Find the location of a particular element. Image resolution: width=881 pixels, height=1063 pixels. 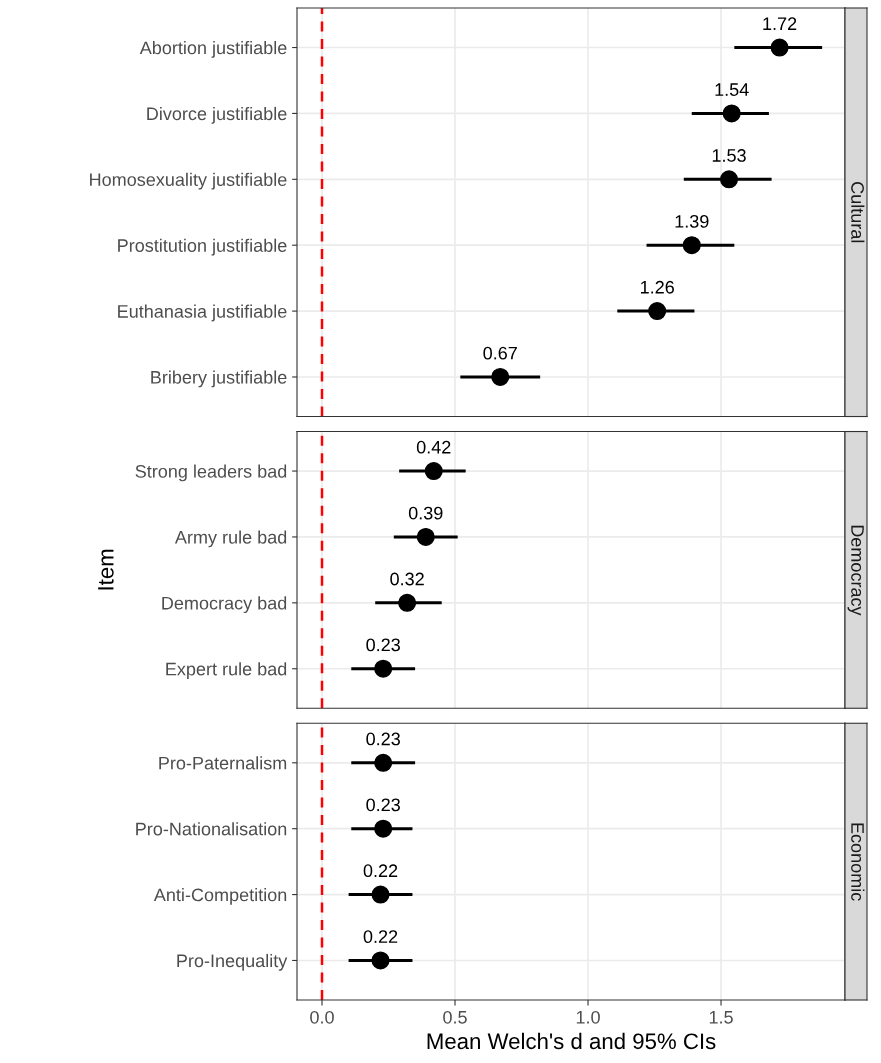

text: Democracy is located at coordinates (855, 570).